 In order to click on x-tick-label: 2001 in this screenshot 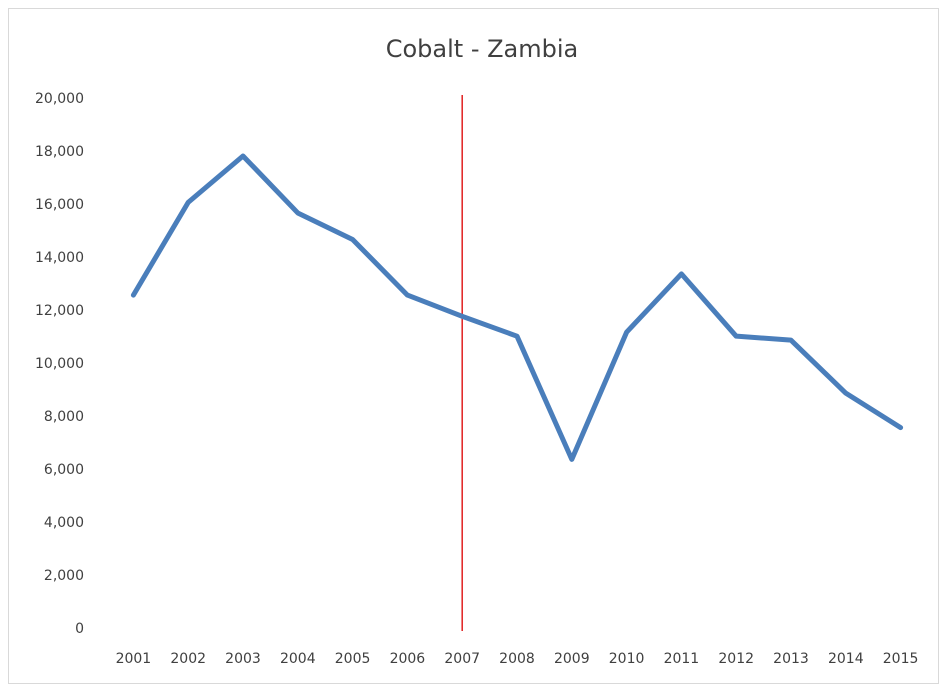, I will do `click(134, 659)`.